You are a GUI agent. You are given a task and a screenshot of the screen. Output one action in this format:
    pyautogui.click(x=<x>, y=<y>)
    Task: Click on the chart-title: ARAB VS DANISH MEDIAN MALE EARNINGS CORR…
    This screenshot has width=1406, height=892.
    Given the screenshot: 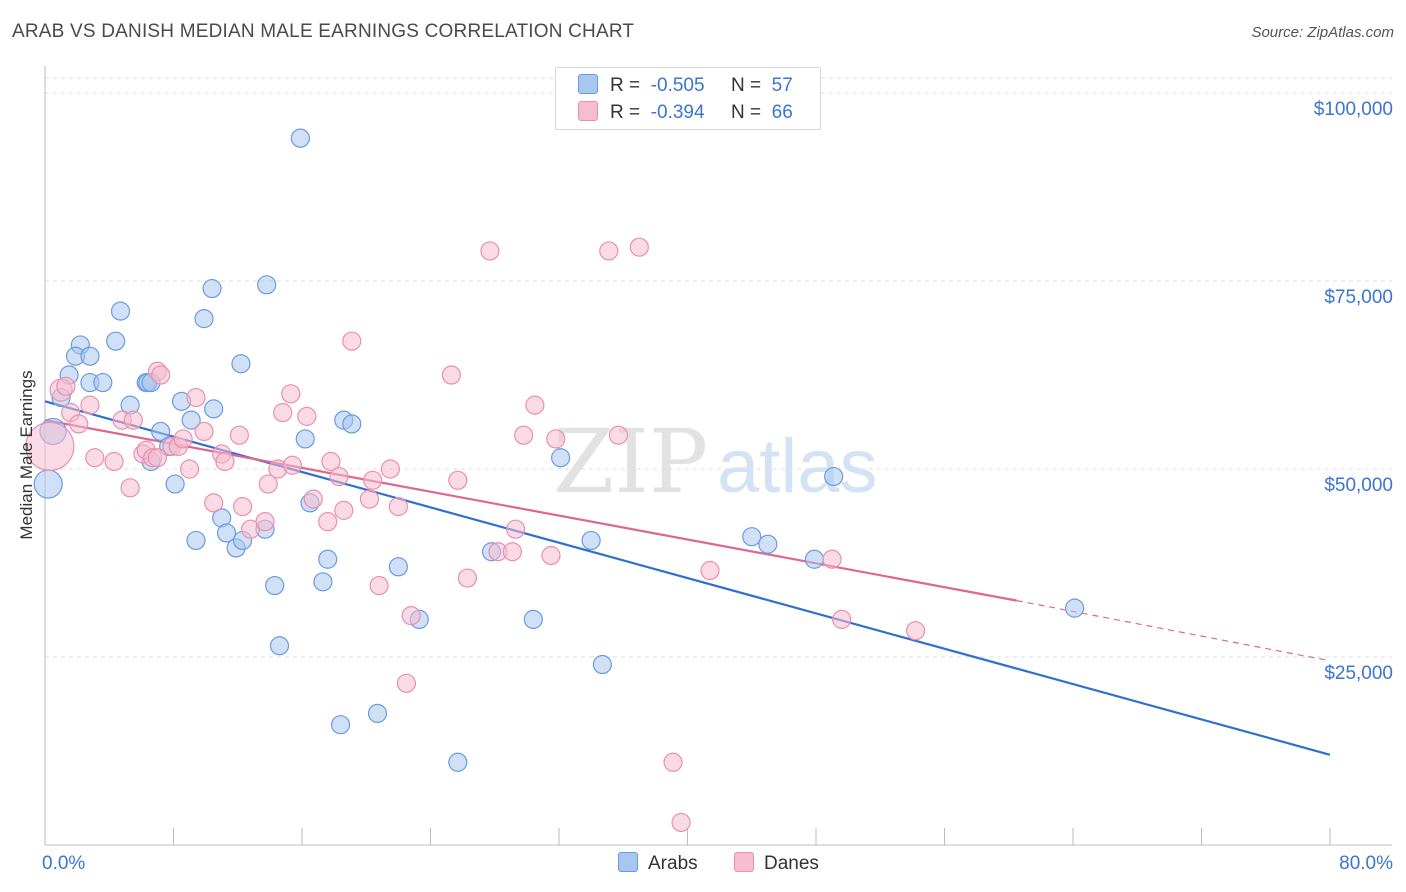 What is the action you would take?
    pyautogui.click(x=323, y=31)
    